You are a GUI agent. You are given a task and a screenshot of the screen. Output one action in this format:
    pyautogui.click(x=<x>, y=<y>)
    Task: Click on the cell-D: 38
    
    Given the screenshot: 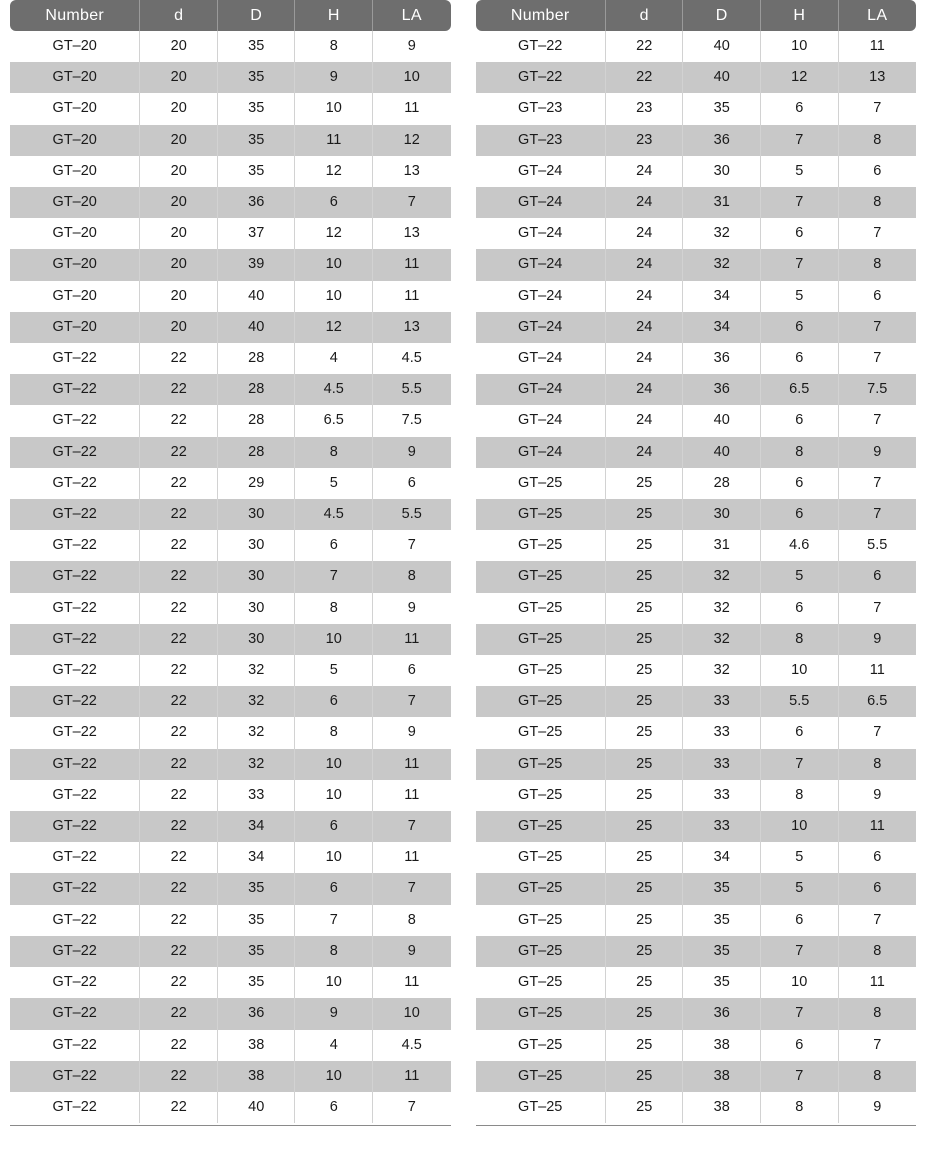 What is the action you would take?
    pyautogui.click(x=256, y=1076)
    